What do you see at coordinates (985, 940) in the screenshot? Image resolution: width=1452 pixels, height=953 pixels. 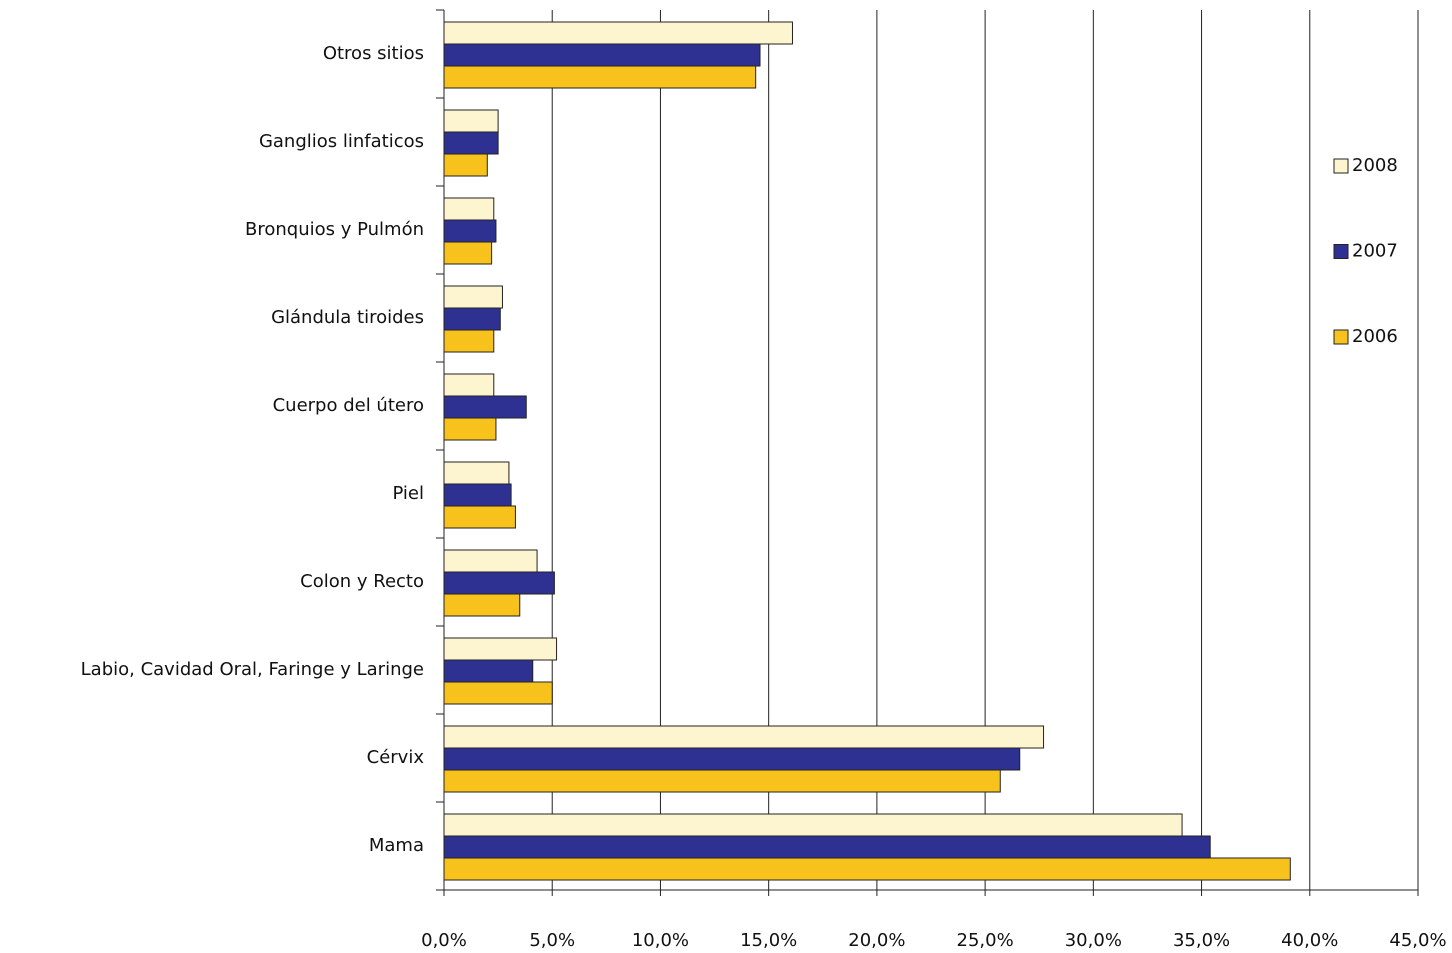 I see `x-tick-label: 25,0%` at bounding box center [985, 940].